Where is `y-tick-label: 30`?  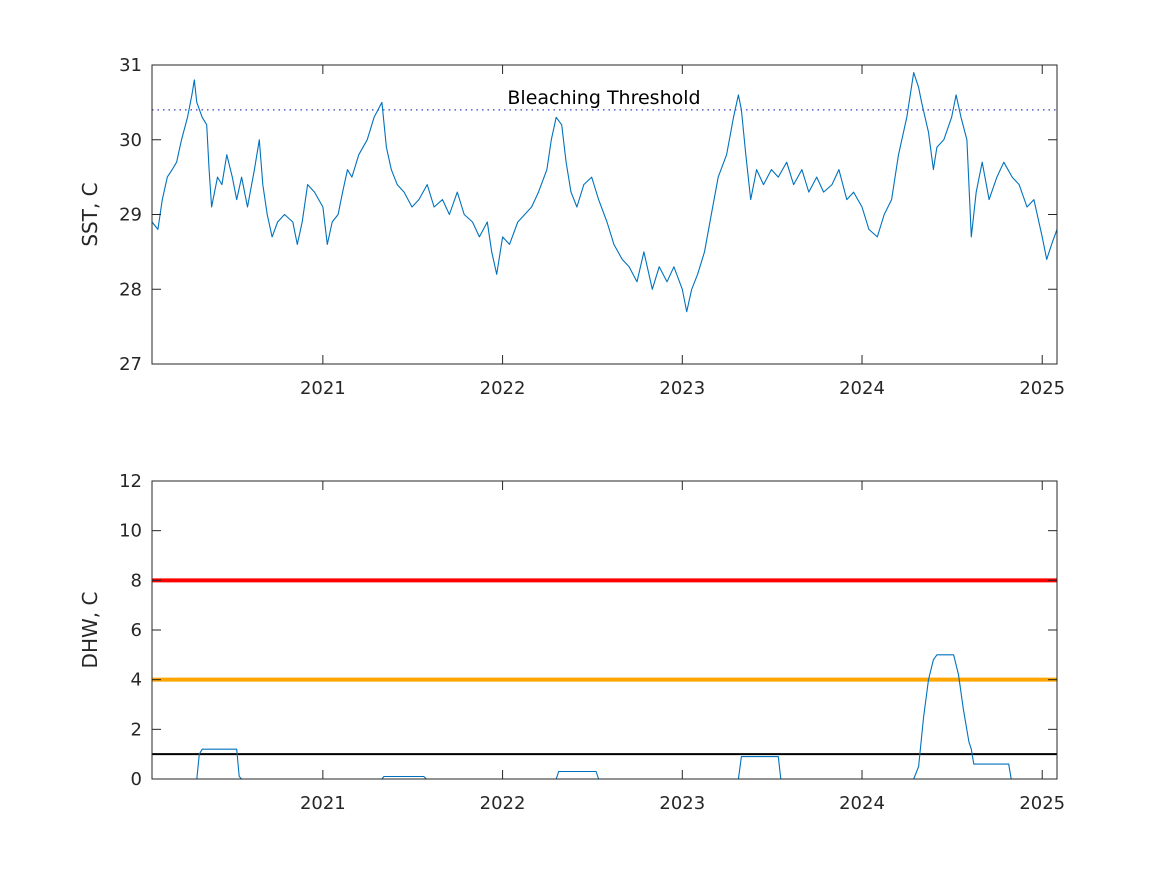
y-tick-label: 30 is located at coordinates (130, 140).